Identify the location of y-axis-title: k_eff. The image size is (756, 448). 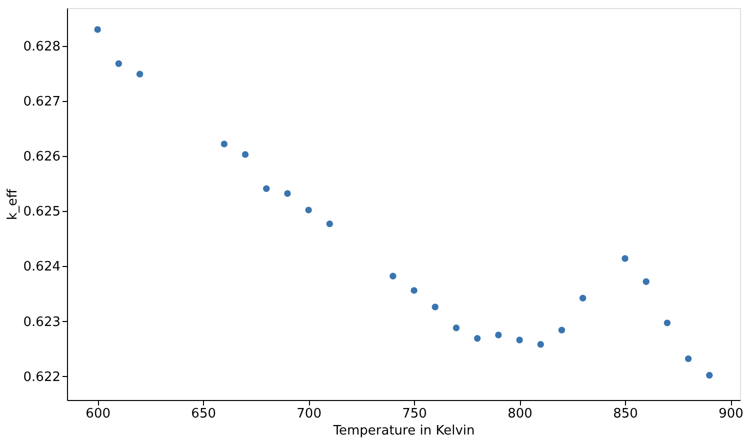
(12, 204).